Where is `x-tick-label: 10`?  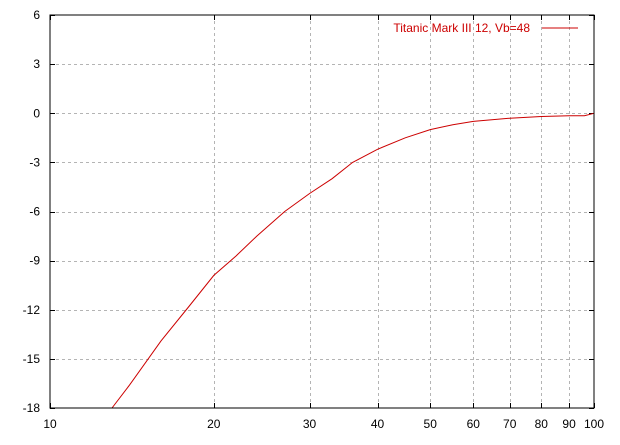 x-tick-label: 10 is located at coordinates (50, 424).